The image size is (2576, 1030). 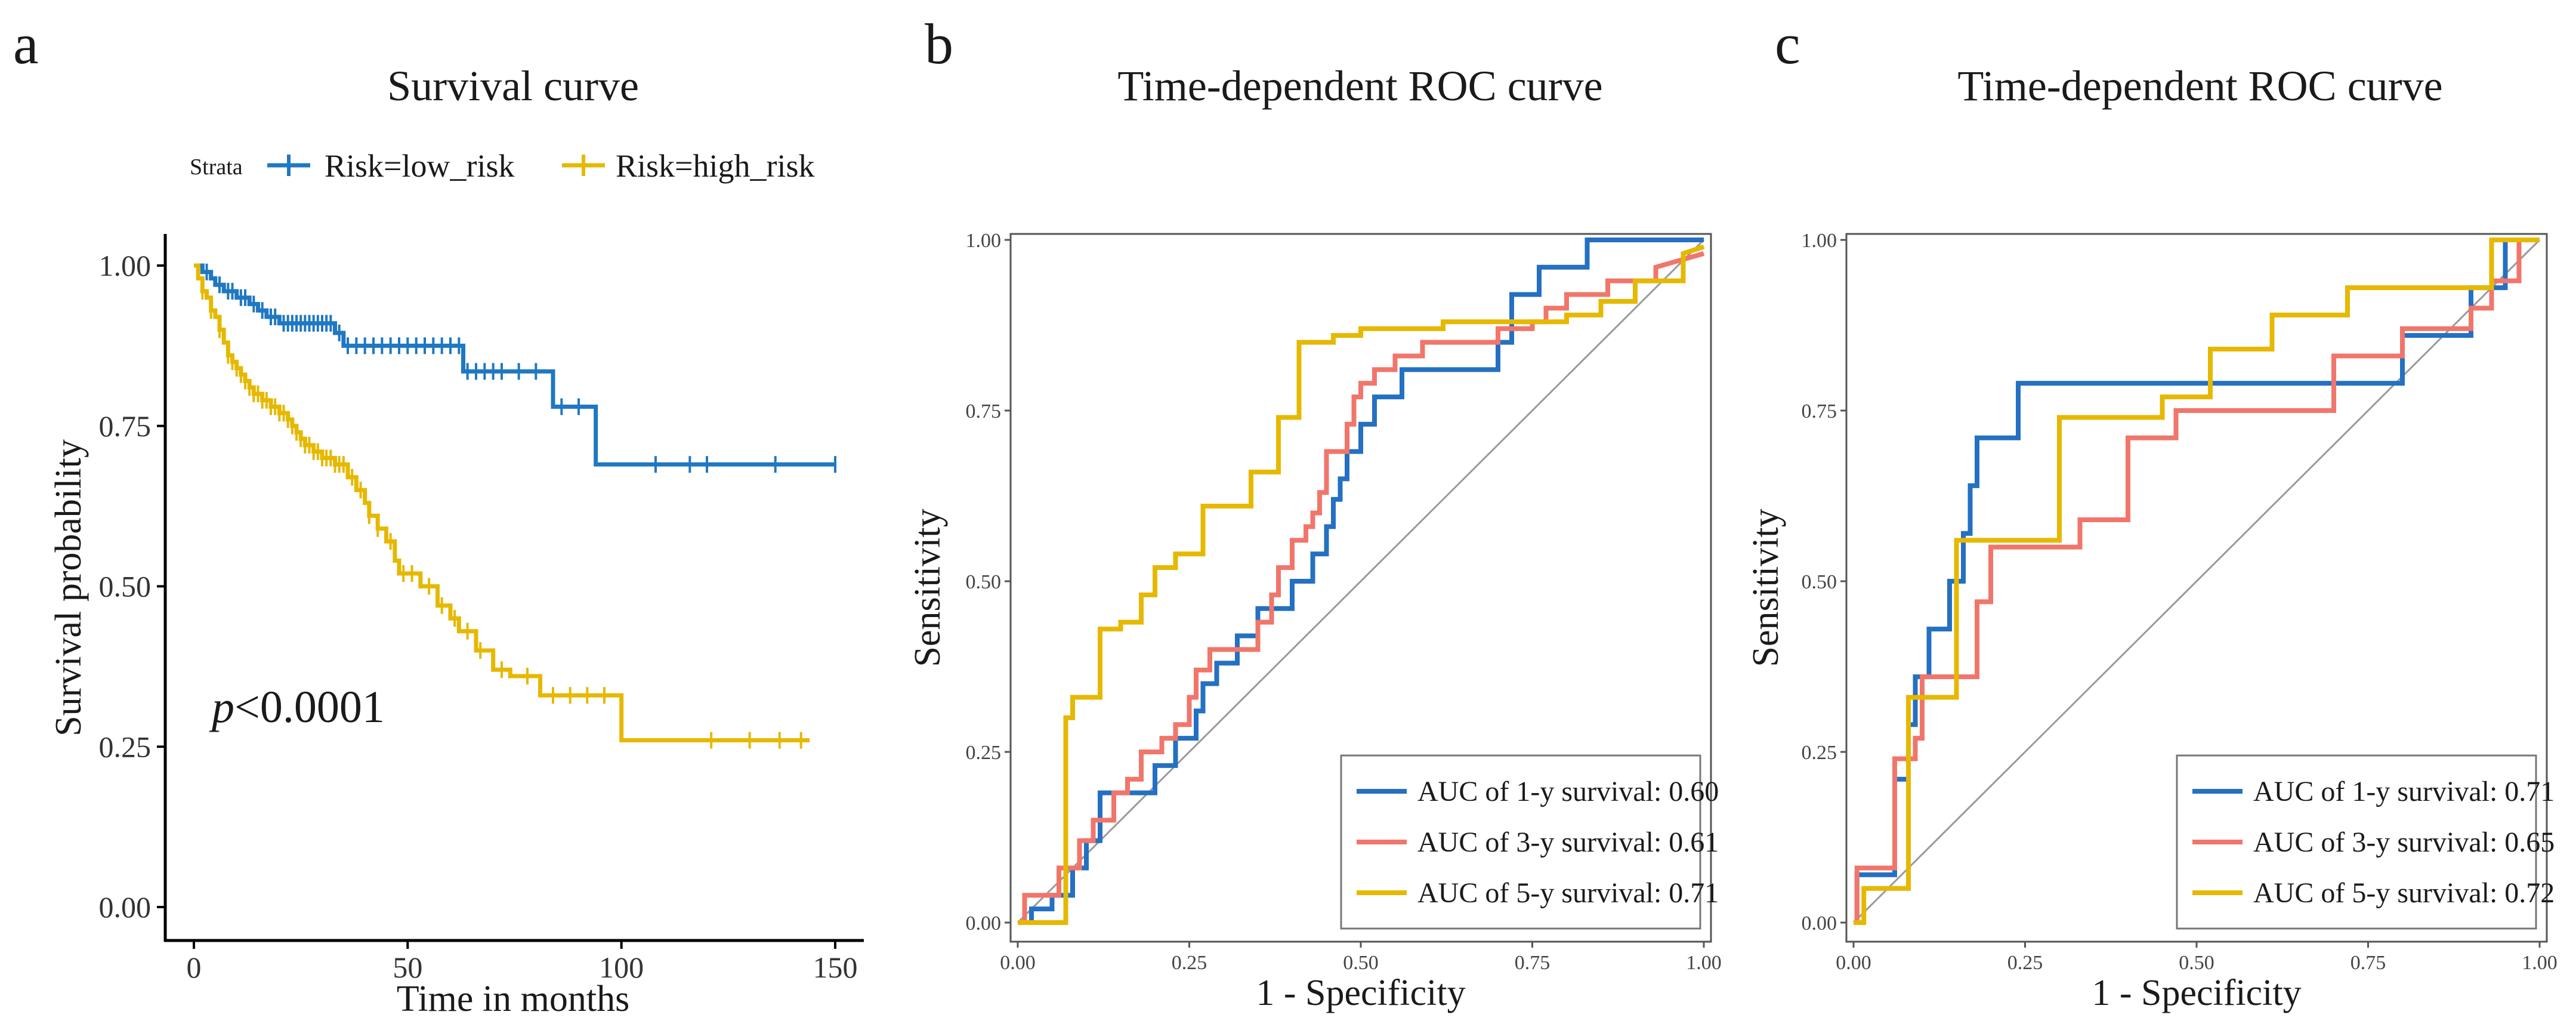 I want to click on legend-key-high-risk, so click(x=583, y=165).